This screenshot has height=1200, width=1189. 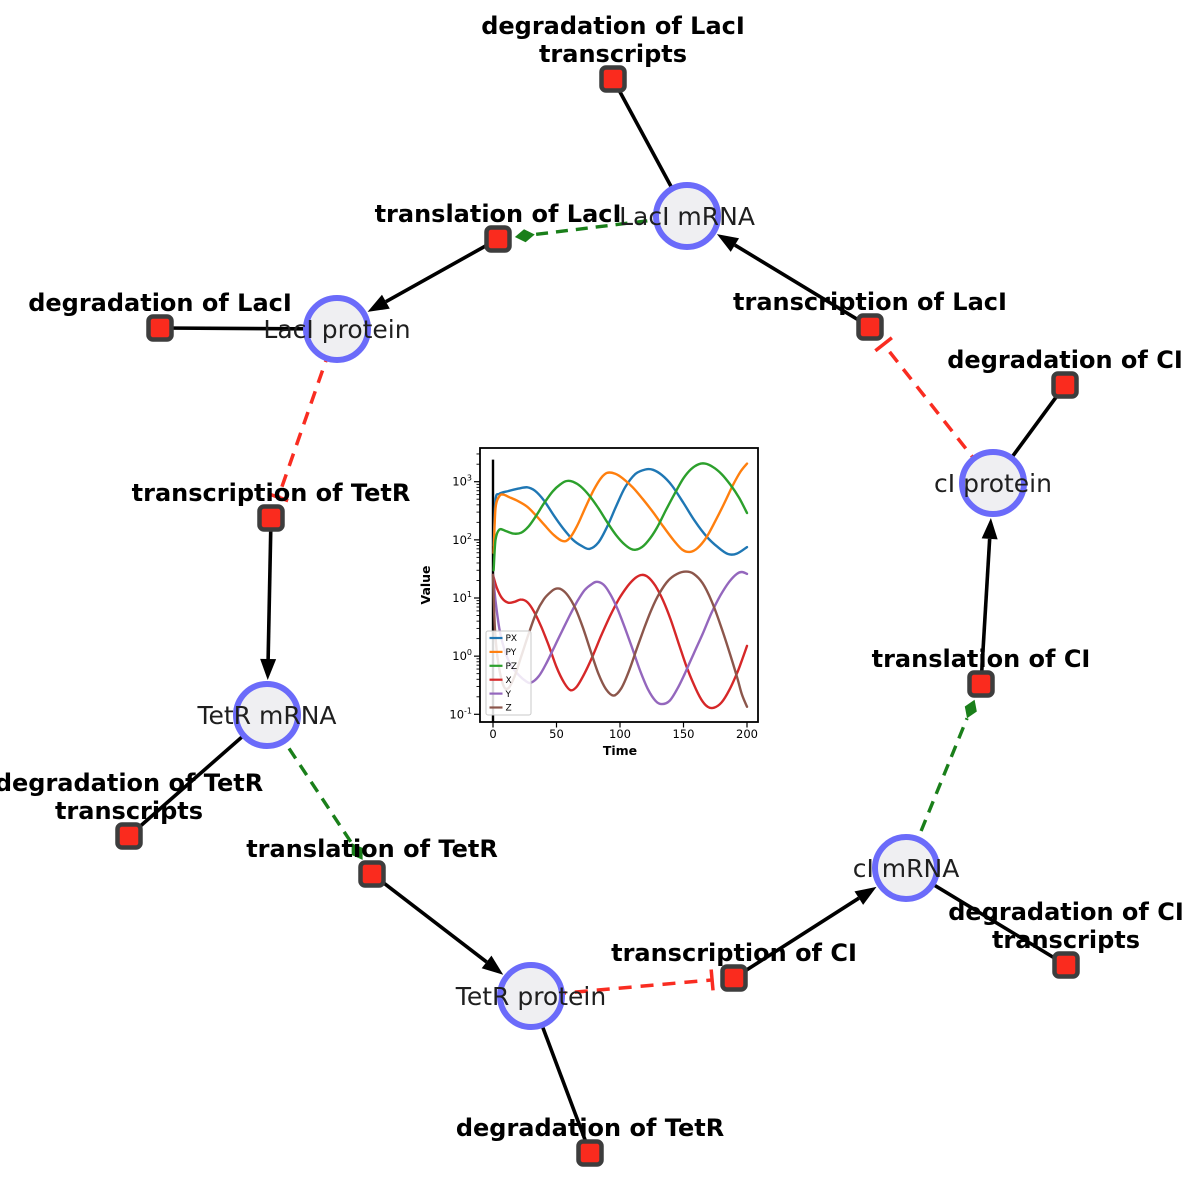 What do you see at coordinates (498, 239) in the screenshot?
I see `reaction-node-transl_laci` at bounding box center [498, 239].